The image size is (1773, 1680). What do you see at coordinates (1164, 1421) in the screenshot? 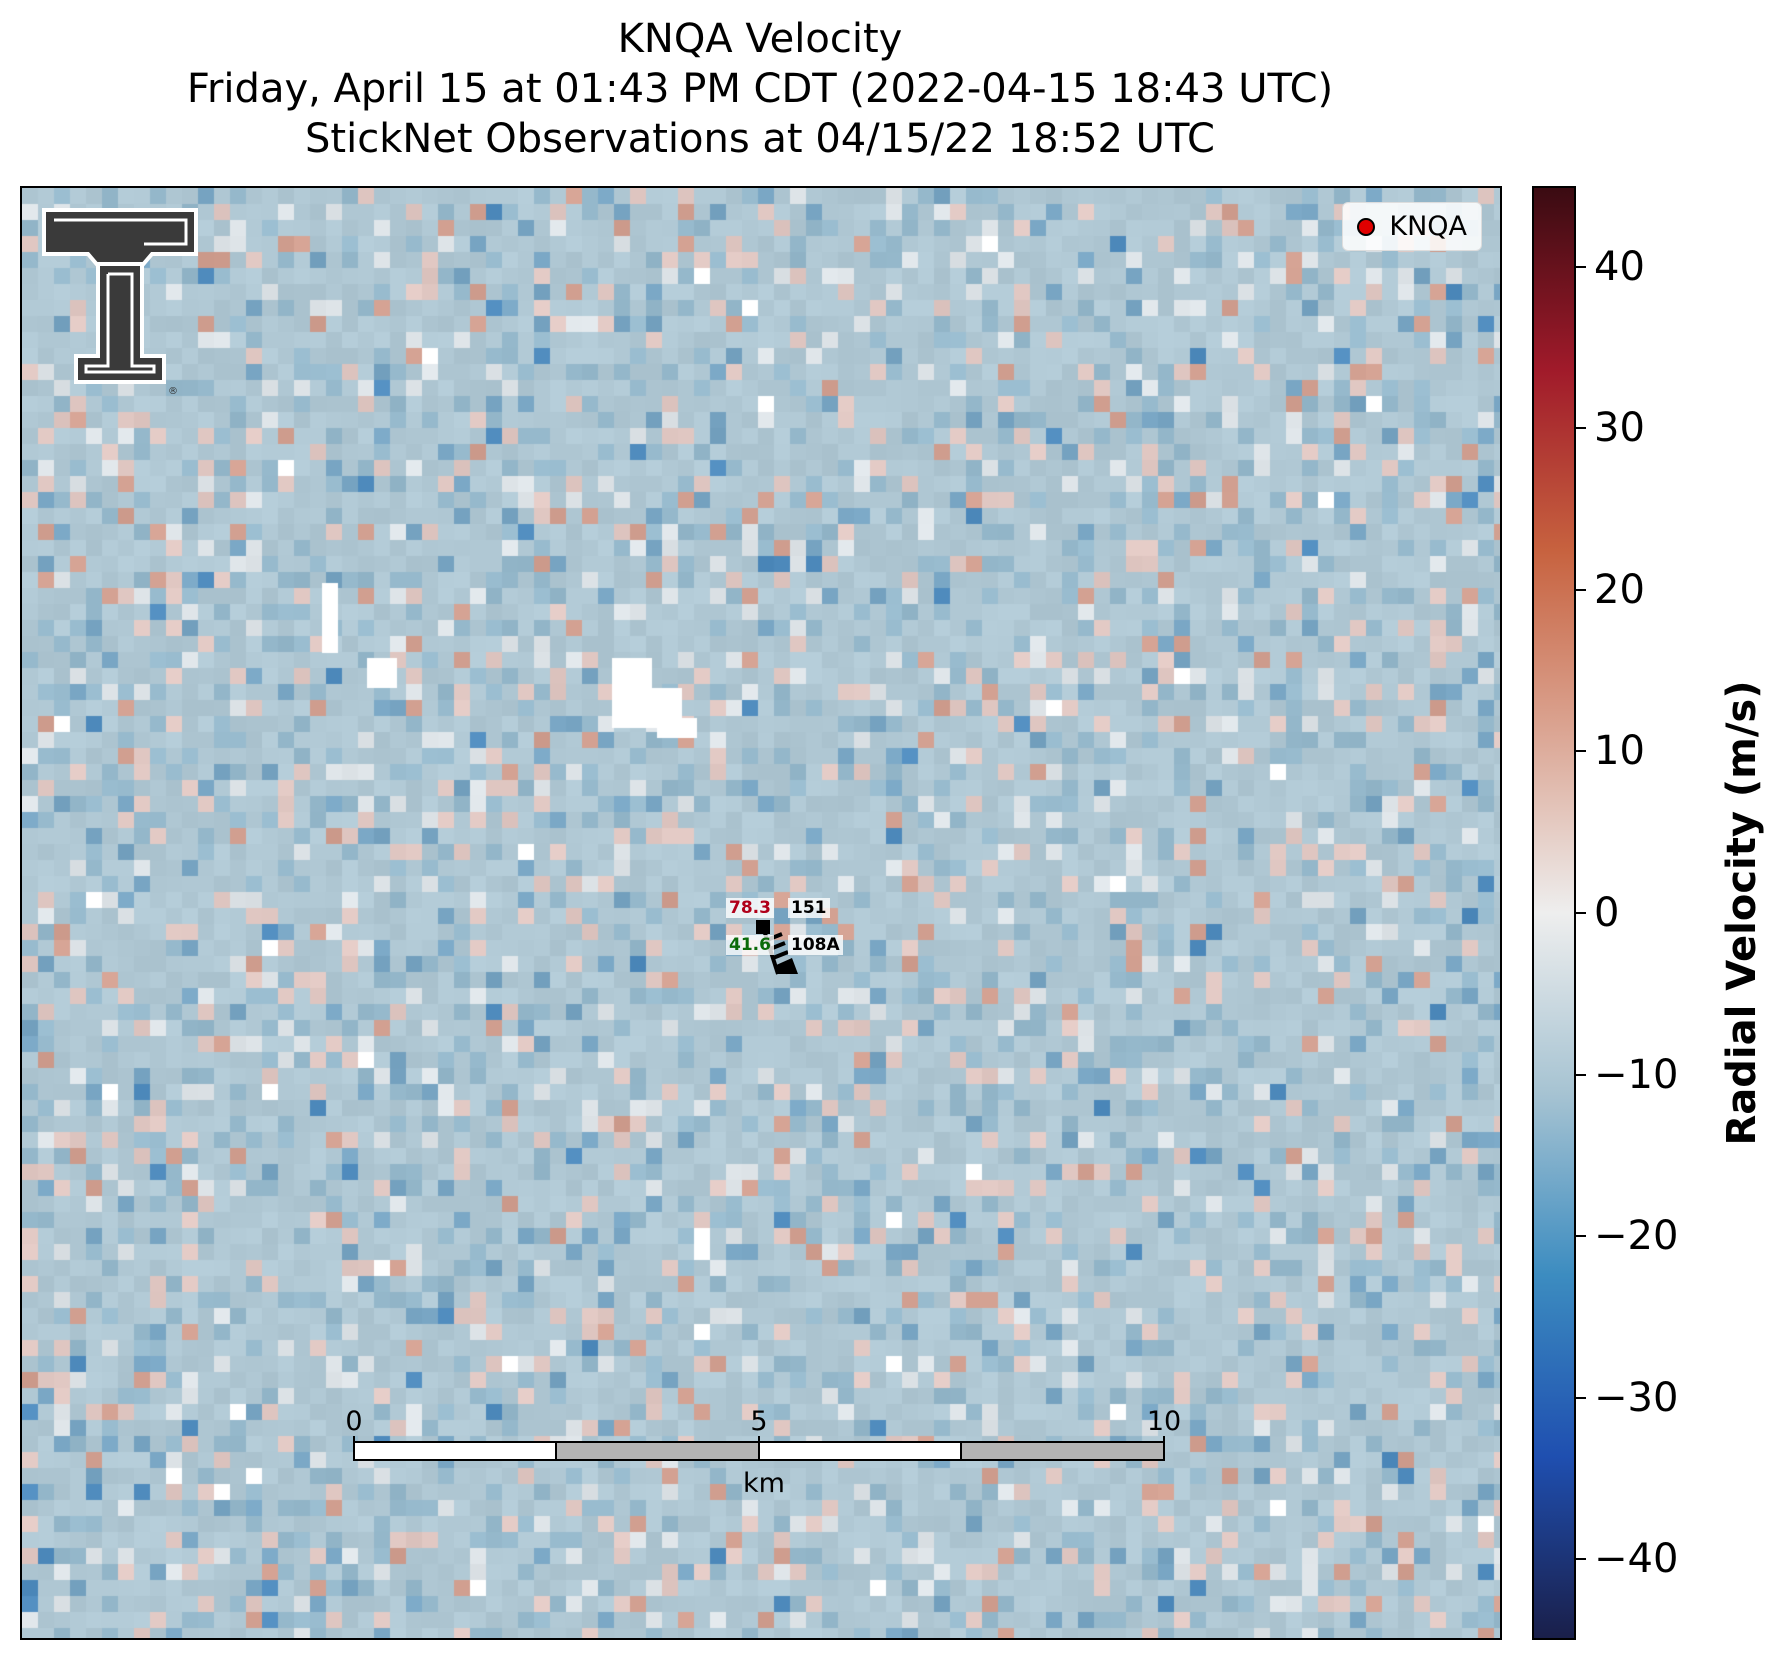
I see `scale-tick-10: 10` at bounding box center [1164, 1421].